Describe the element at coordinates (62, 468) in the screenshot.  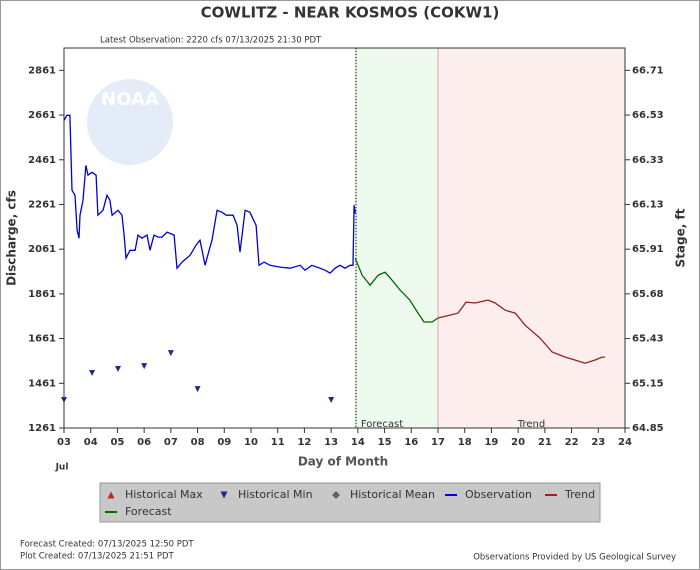
I see `x-sublabel: Jul` at that location.